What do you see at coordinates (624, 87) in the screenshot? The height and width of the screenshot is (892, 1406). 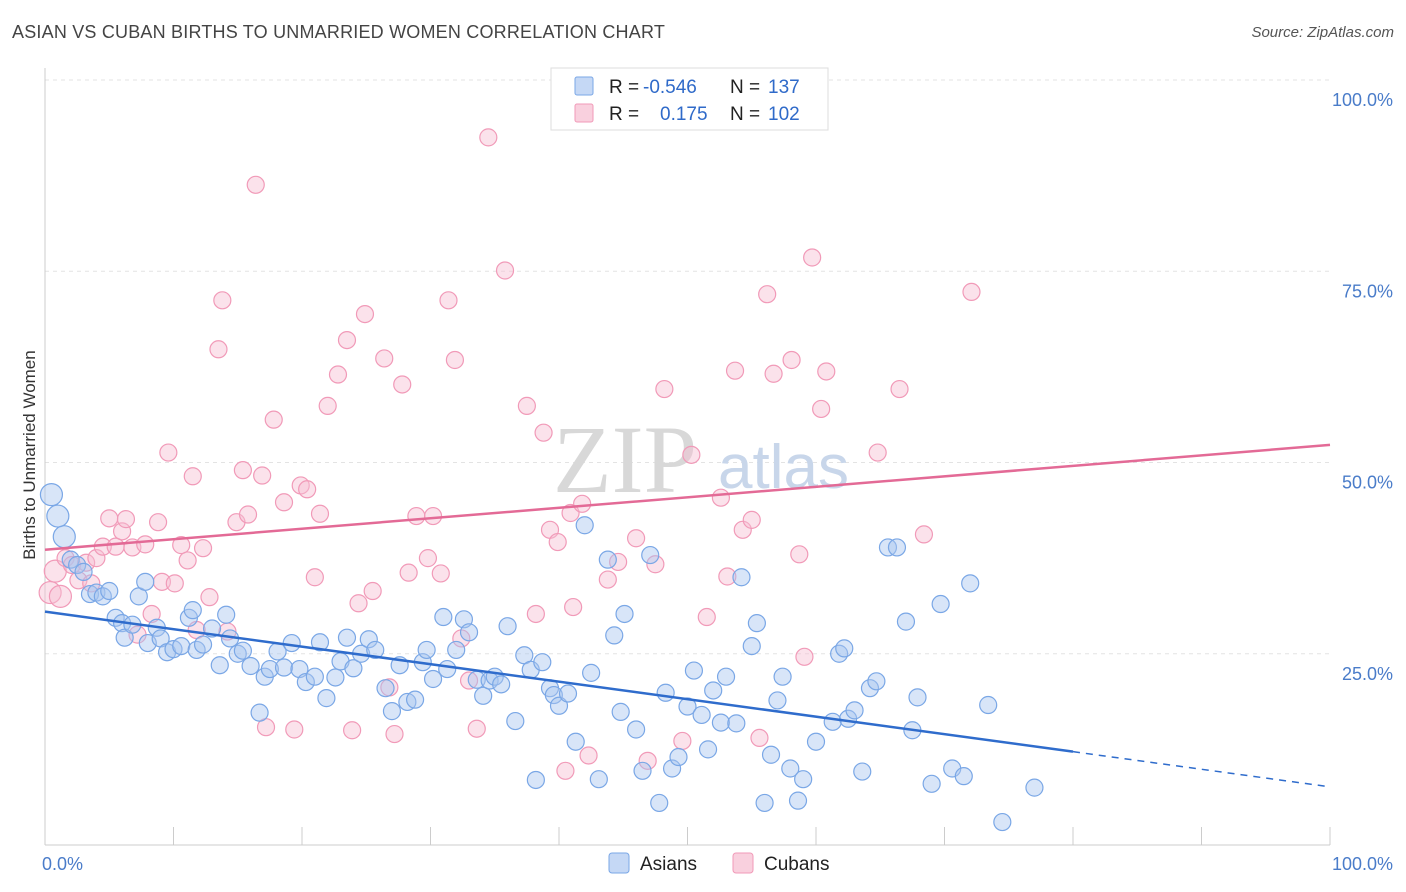 I see `legend-r-label-asians: R =` at bounding box center [624, 87].